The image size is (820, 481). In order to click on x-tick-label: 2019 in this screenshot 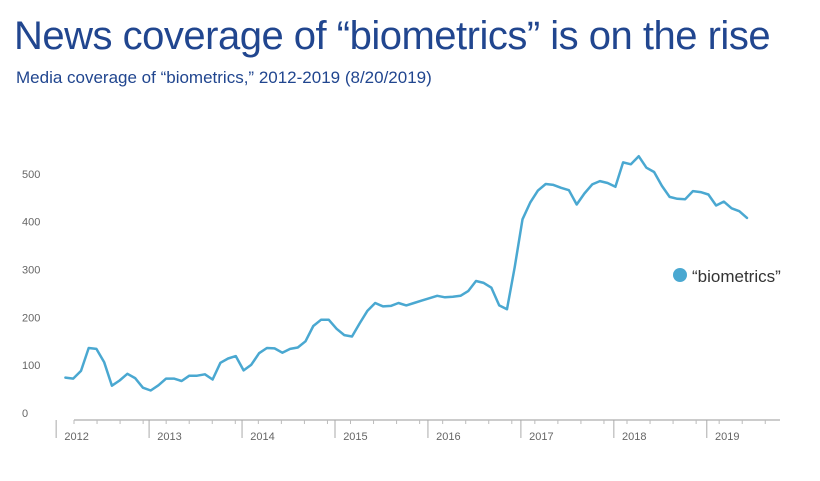, I will do `click(727, 437)`.